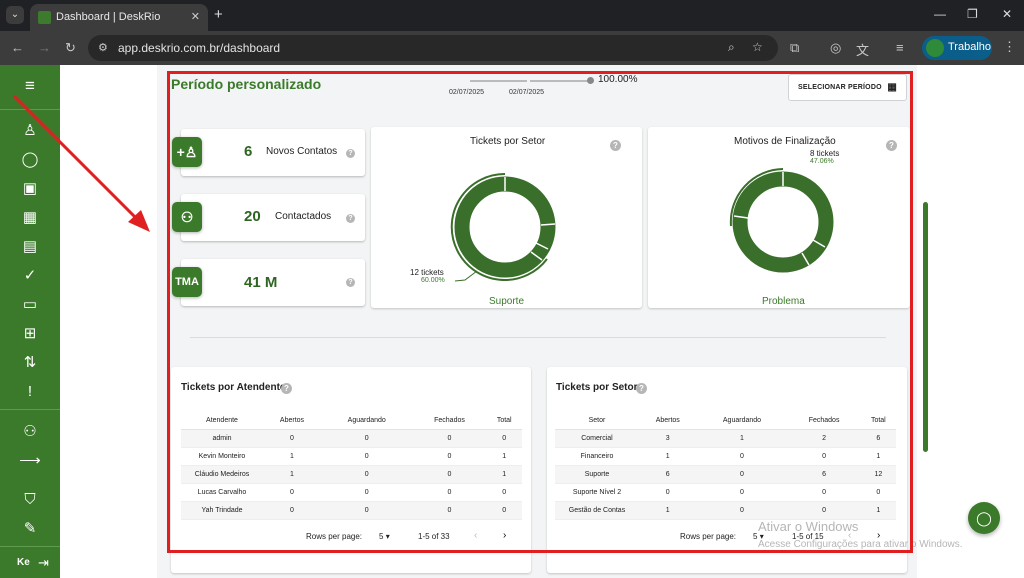  I want to click on cell: Lucas Carvalho, so click(222, 492).